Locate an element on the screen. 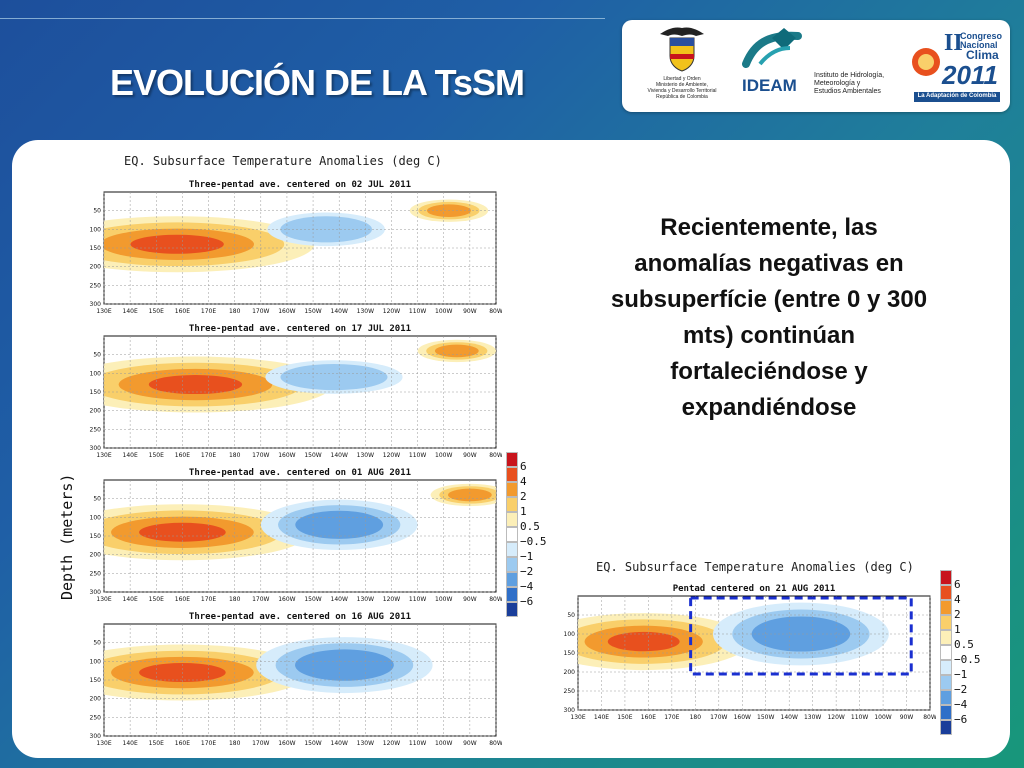 The height and width of the screenshot is (768, 1024). panel-title: Pentad centered on 21 AUG 2011 is located at coordinates (754, 589).